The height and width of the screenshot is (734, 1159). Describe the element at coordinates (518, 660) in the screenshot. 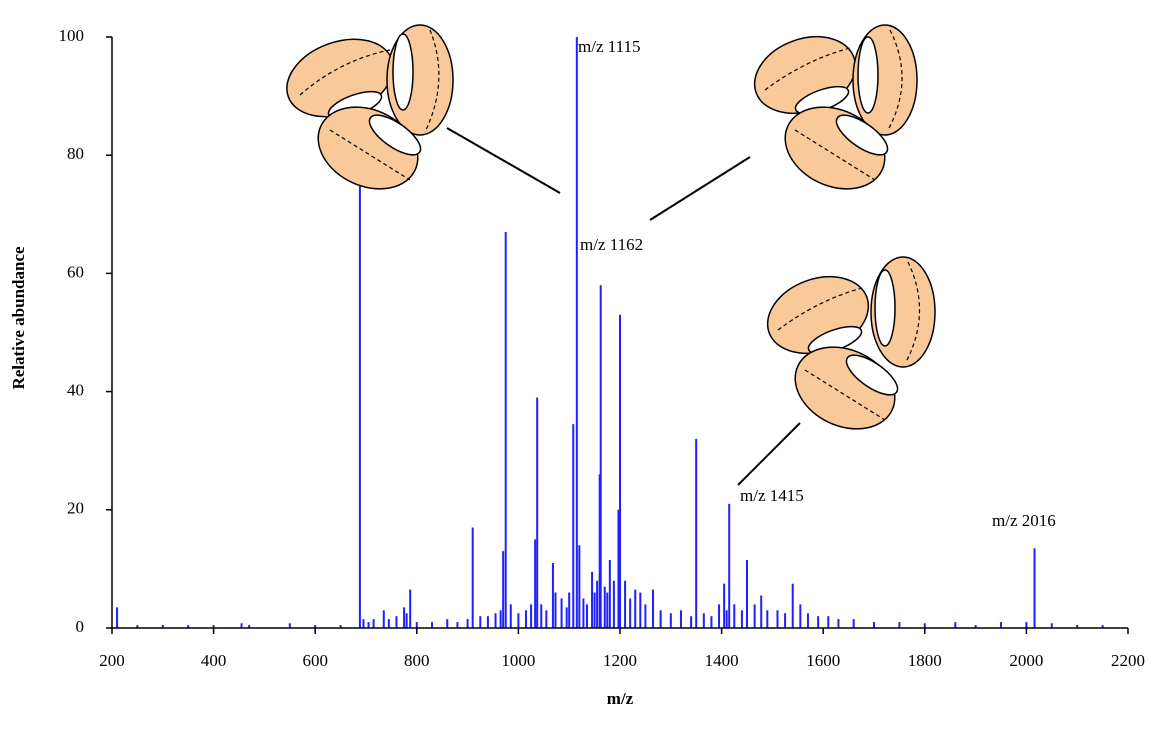

I see `x-tick-label: 1000` at that location.